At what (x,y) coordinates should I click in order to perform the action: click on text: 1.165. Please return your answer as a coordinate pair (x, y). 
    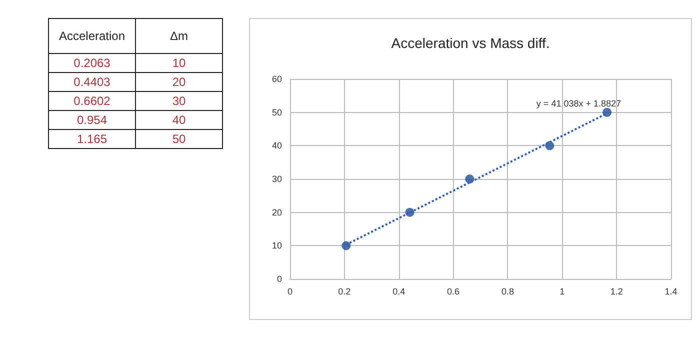
    Looking at the image, I should click on (92, 139).